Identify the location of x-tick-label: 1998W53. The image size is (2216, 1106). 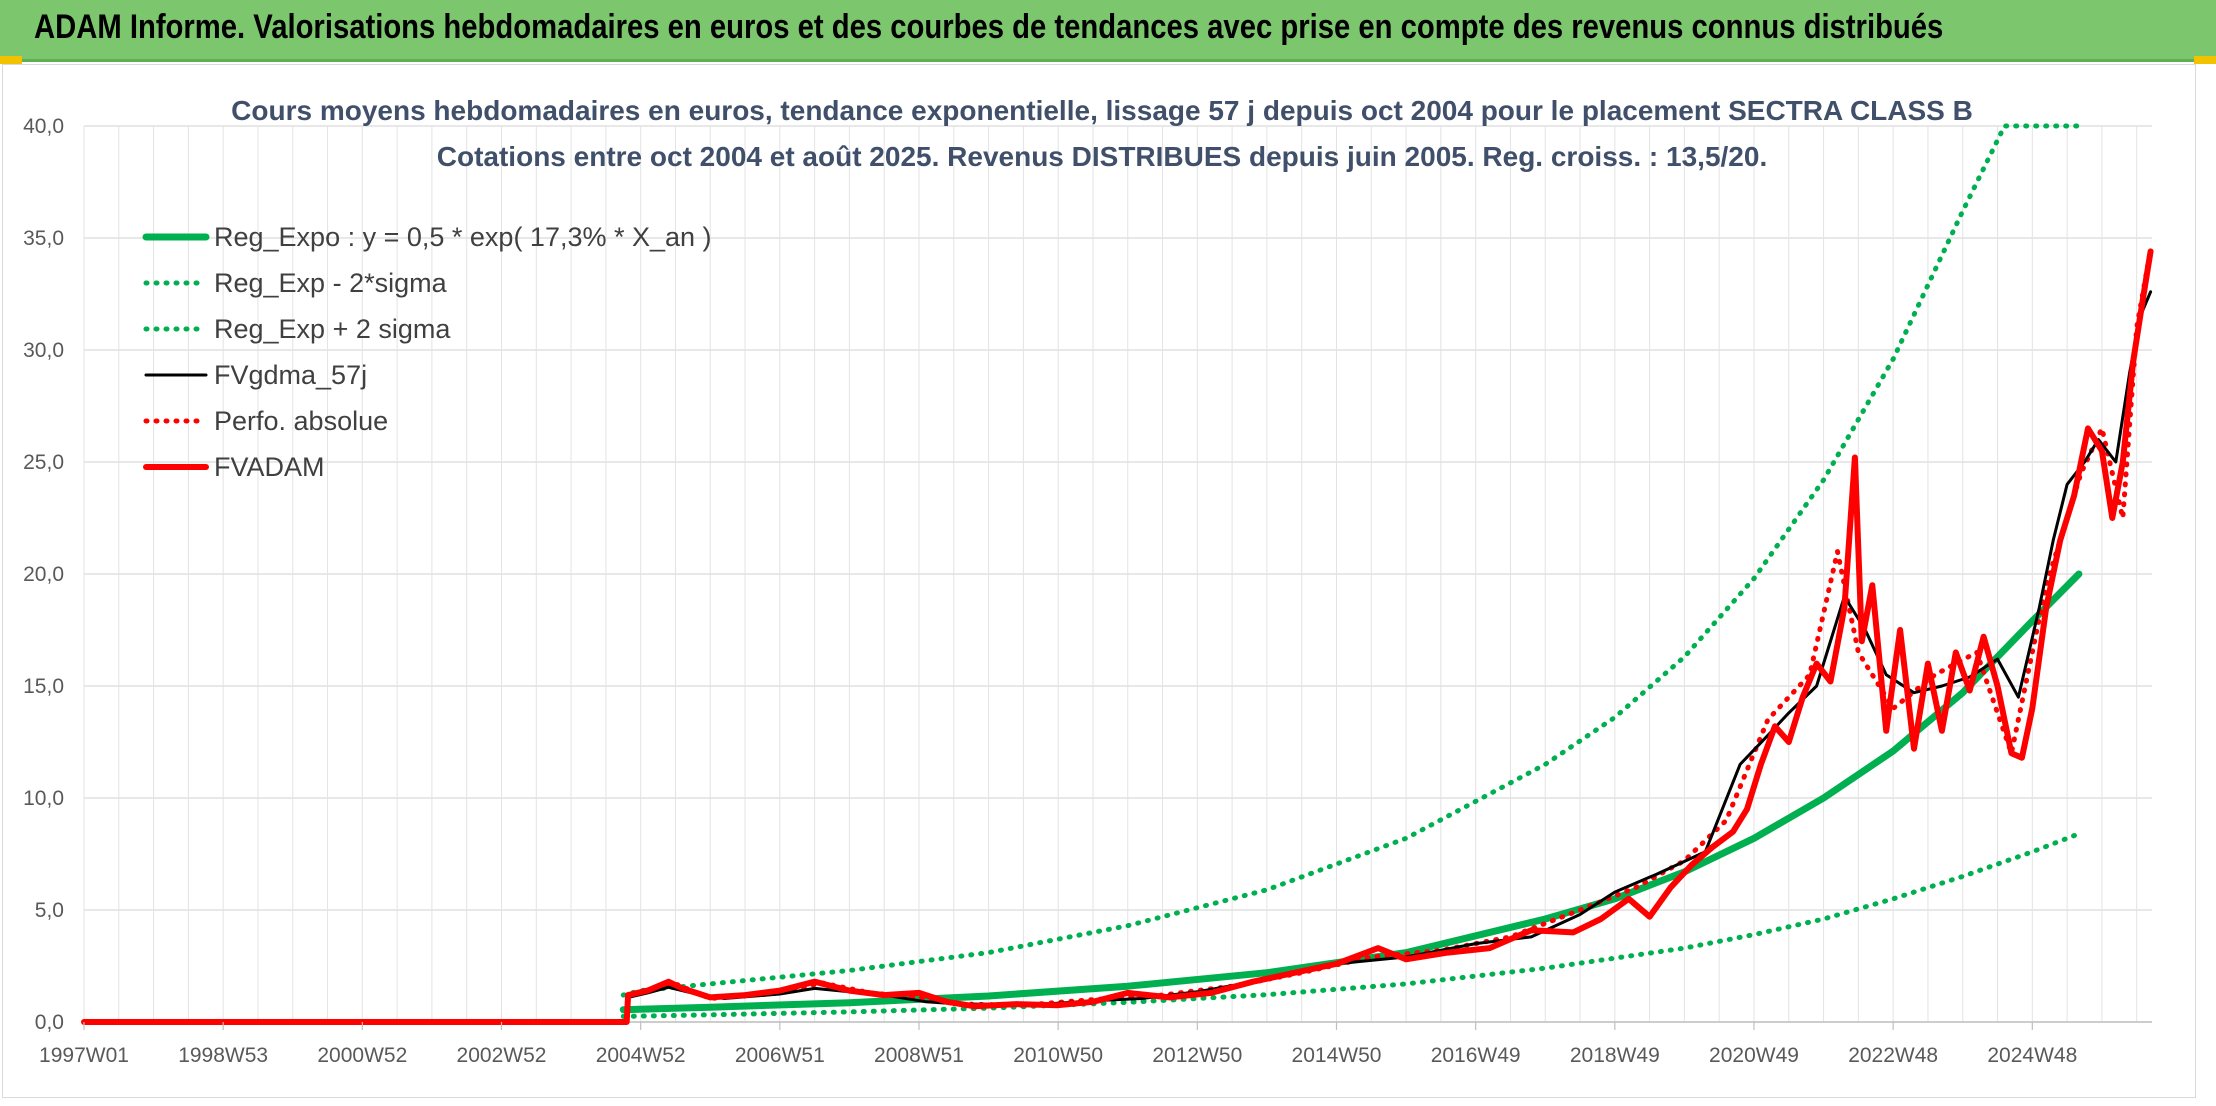
(223, 1055).